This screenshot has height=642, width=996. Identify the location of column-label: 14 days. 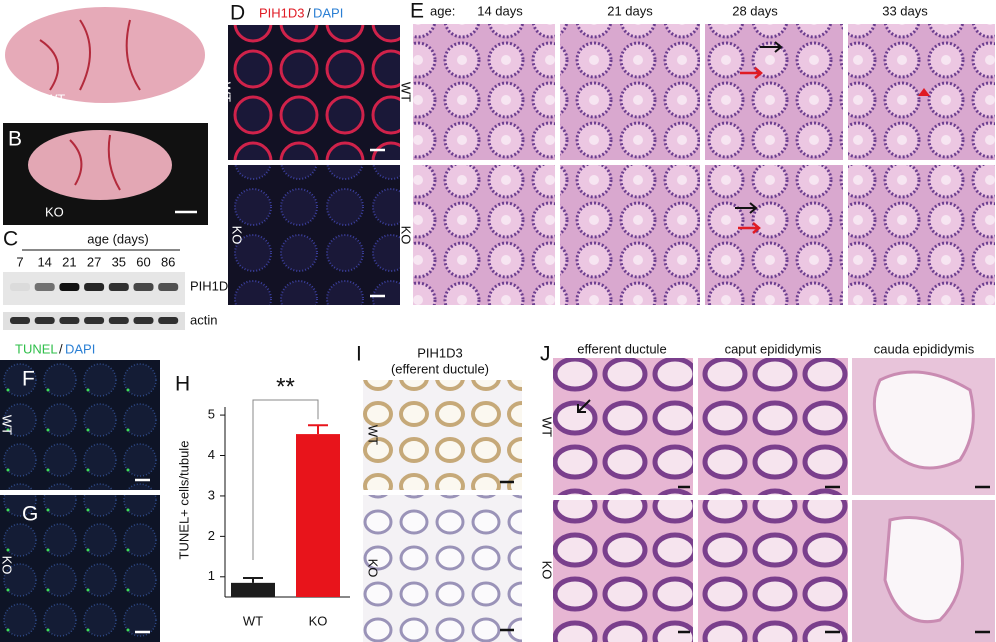
(500, 10).